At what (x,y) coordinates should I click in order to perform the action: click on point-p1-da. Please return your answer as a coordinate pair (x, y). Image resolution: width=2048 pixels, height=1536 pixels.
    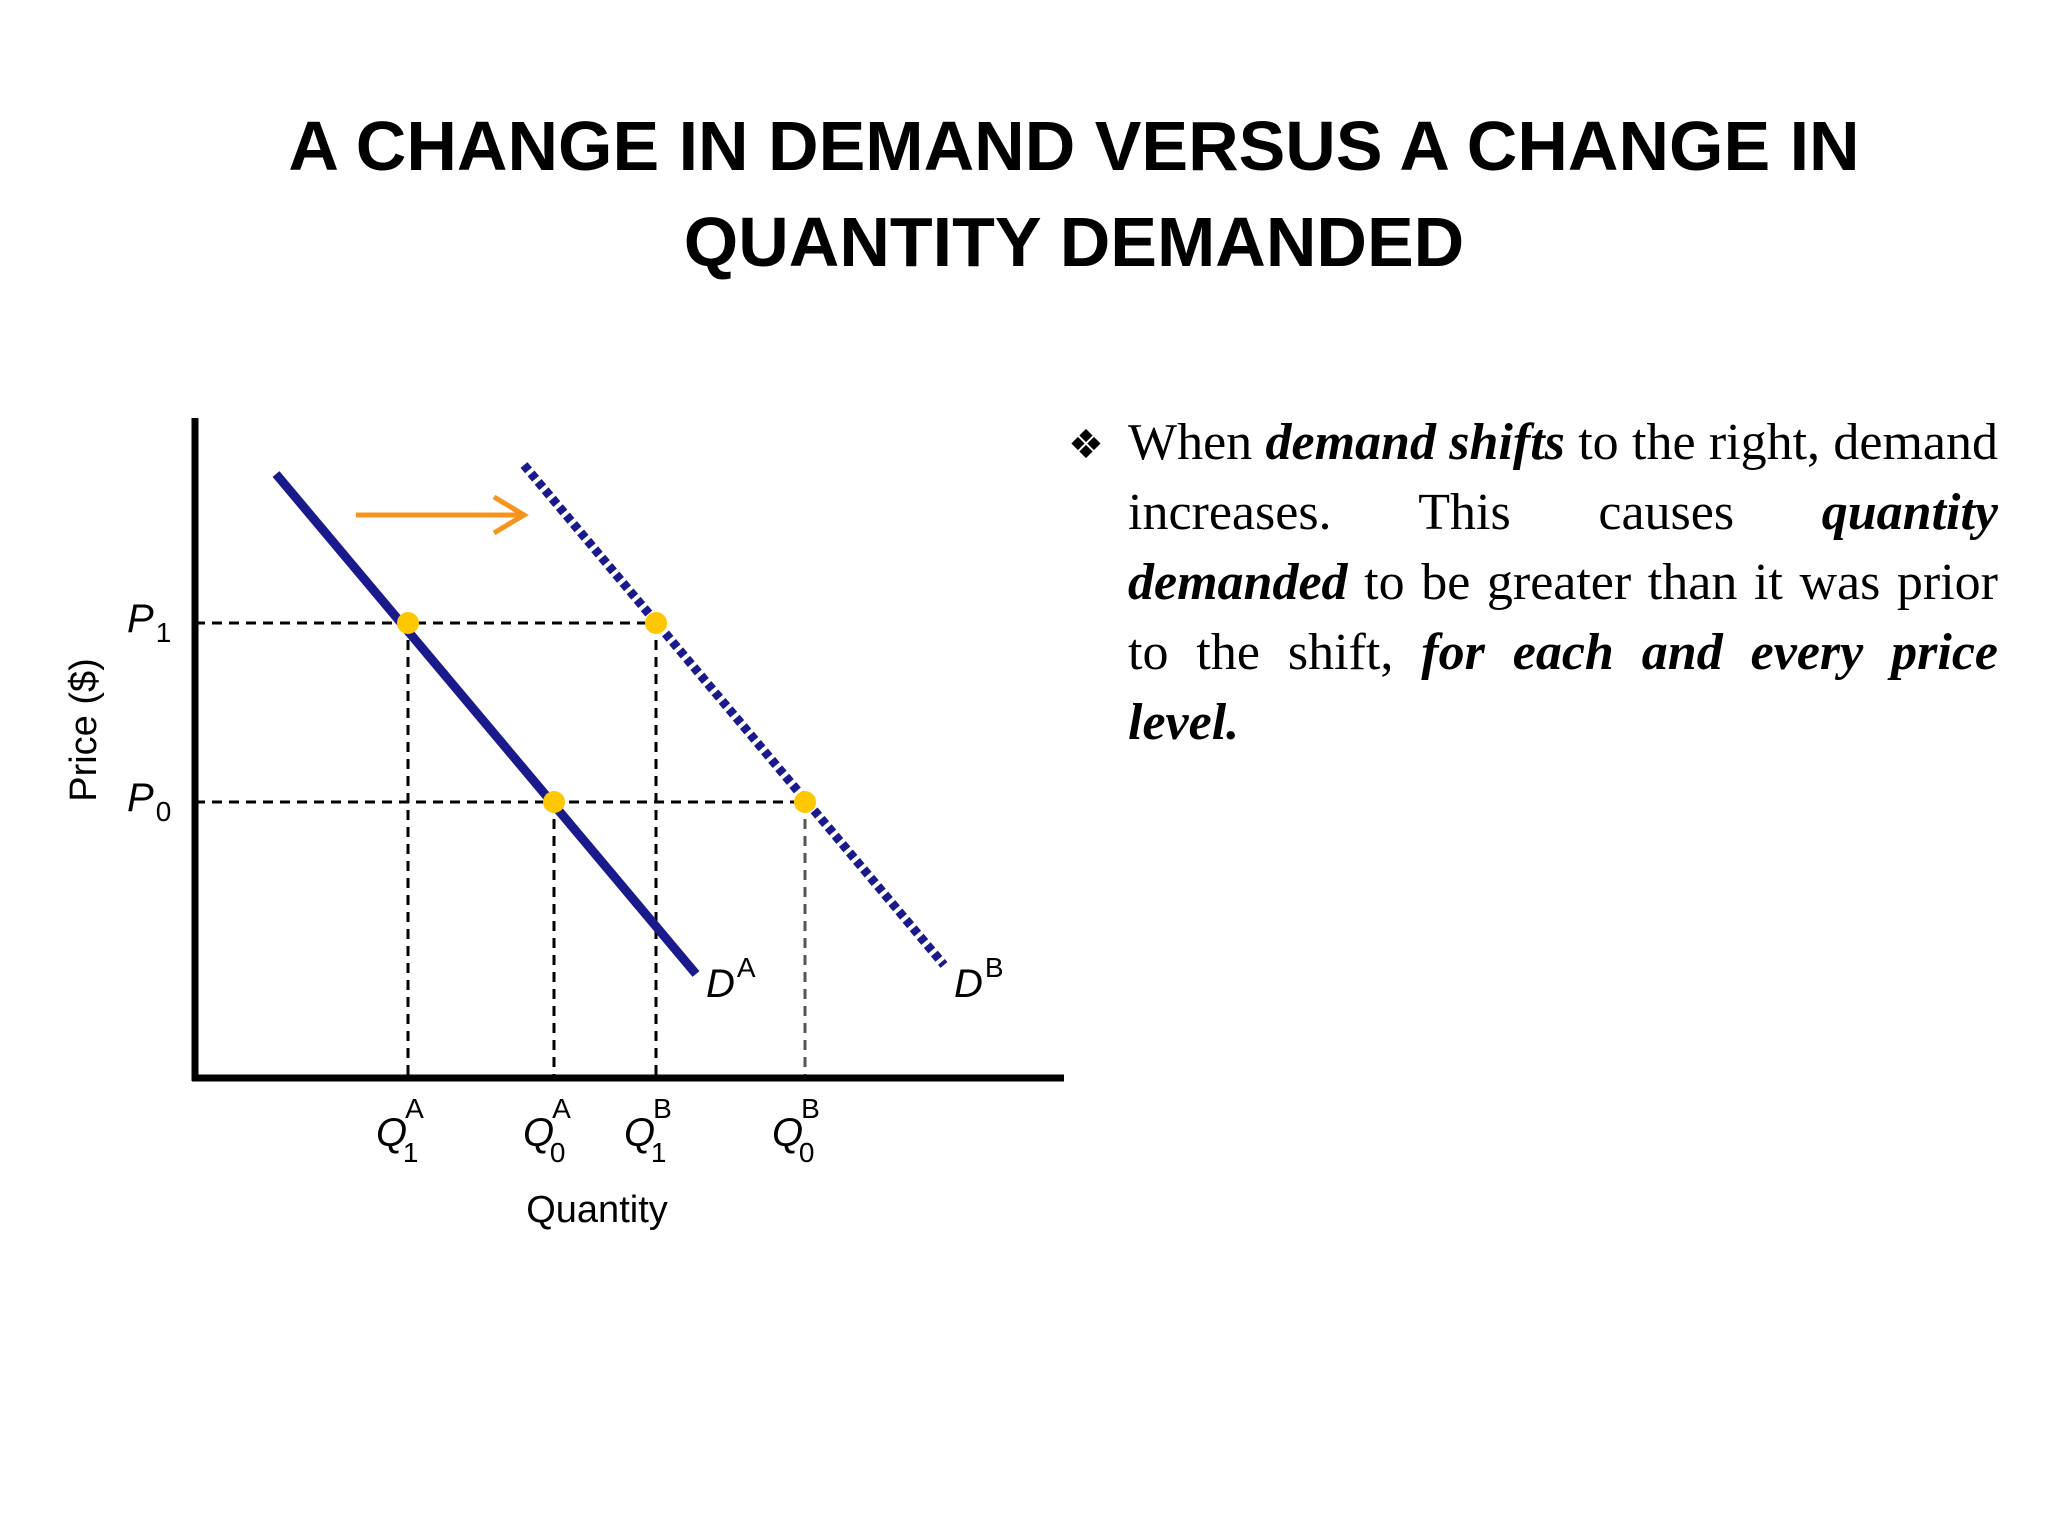
    Looking at the image, I should click on (408, 623).